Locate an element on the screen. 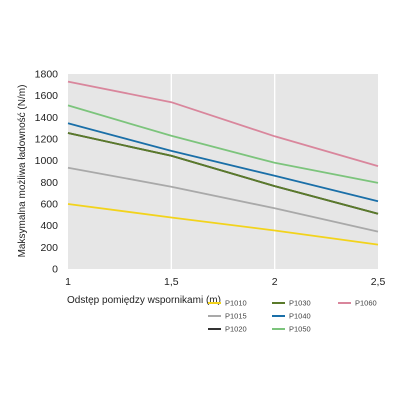  y-tick-label: 1000 is located at coordinates (47, 161).